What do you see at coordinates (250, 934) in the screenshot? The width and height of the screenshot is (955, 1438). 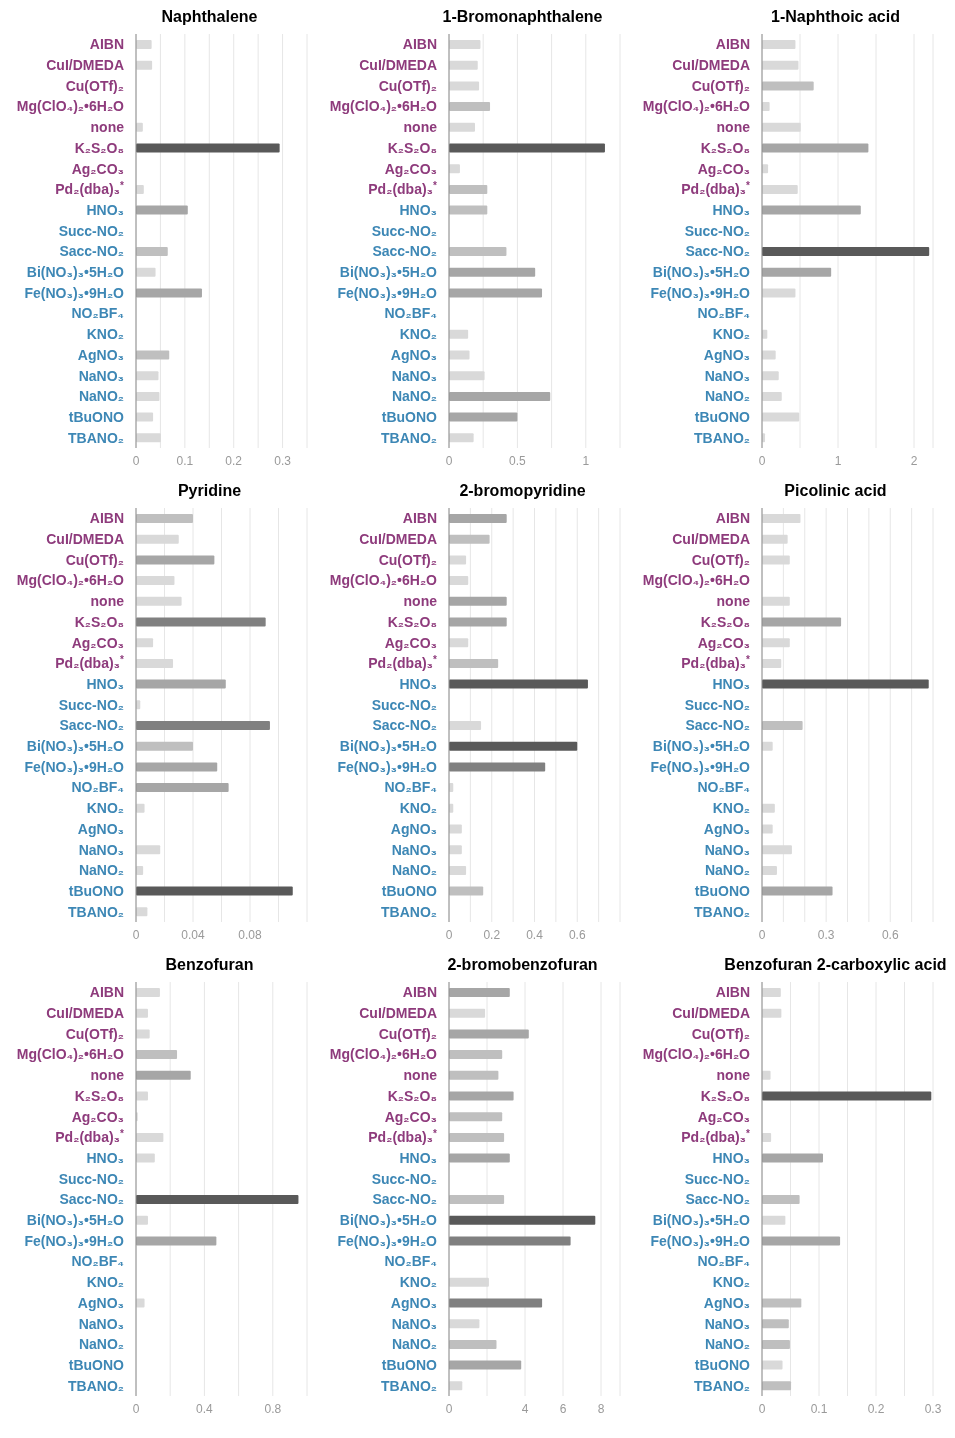 I see `x-tick-label: 0.08` at bounding box center [250, 934].